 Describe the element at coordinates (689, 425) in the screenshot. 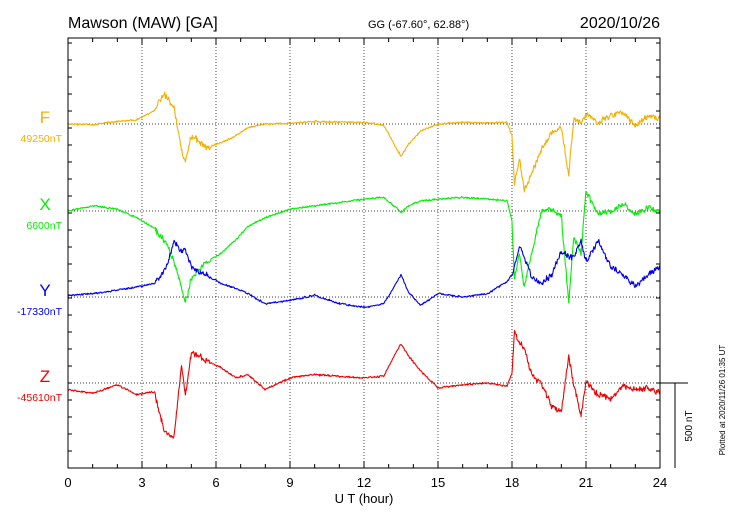

I see `scale-bar-label: 500 nT` at that location.